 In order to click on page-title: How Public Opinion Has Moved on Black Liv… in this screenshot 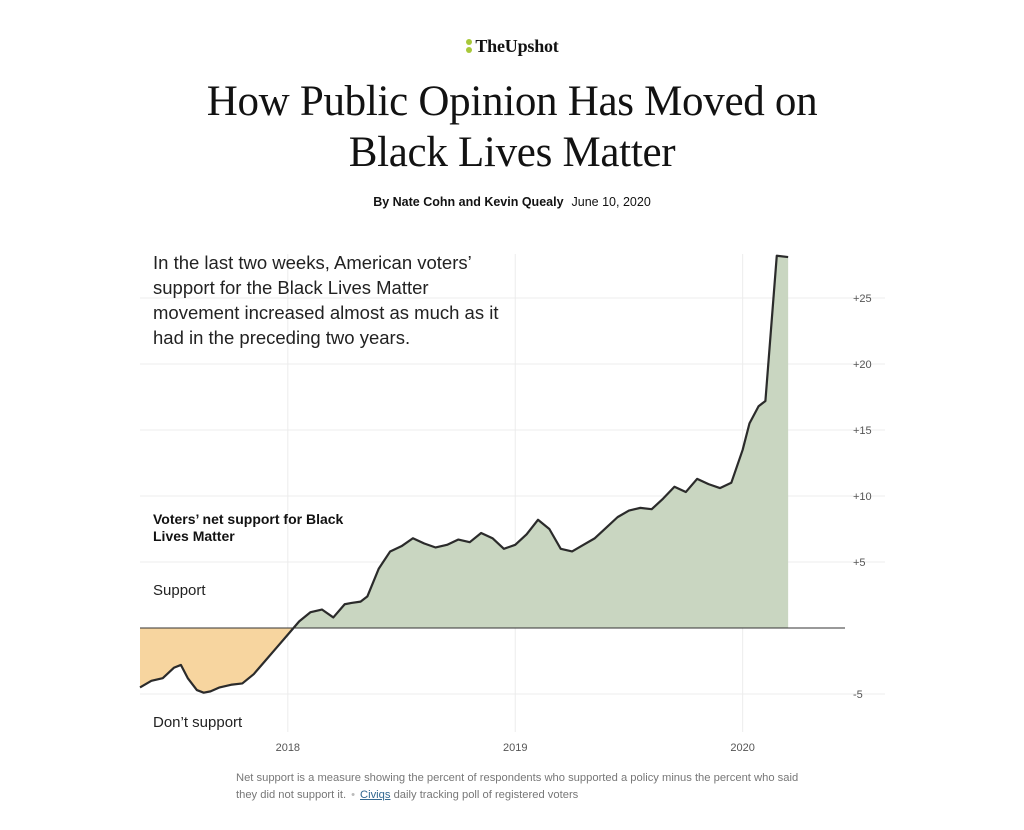, I will do `click(512, 127)`.